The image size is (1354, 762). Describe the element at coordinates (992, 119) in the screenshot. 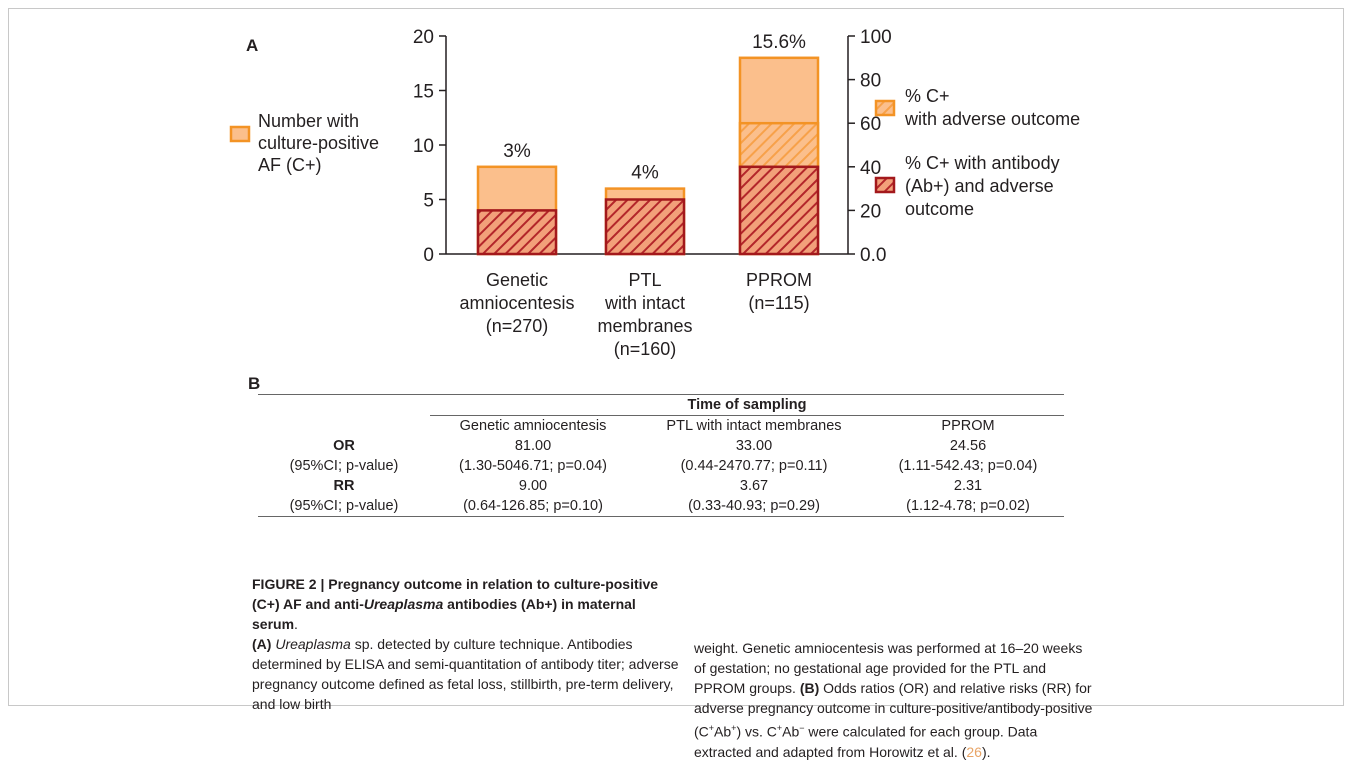

I see `legend-label-adverse: with adverse outcome` at that location.